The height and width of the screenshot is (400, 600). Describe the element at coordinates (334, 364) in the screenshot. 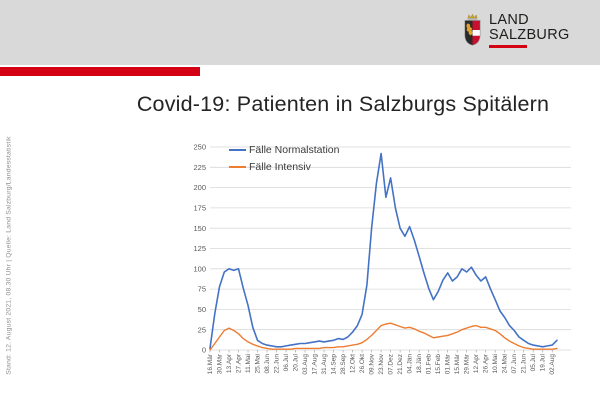

I see `svg-text: 14.Sep` at that location.